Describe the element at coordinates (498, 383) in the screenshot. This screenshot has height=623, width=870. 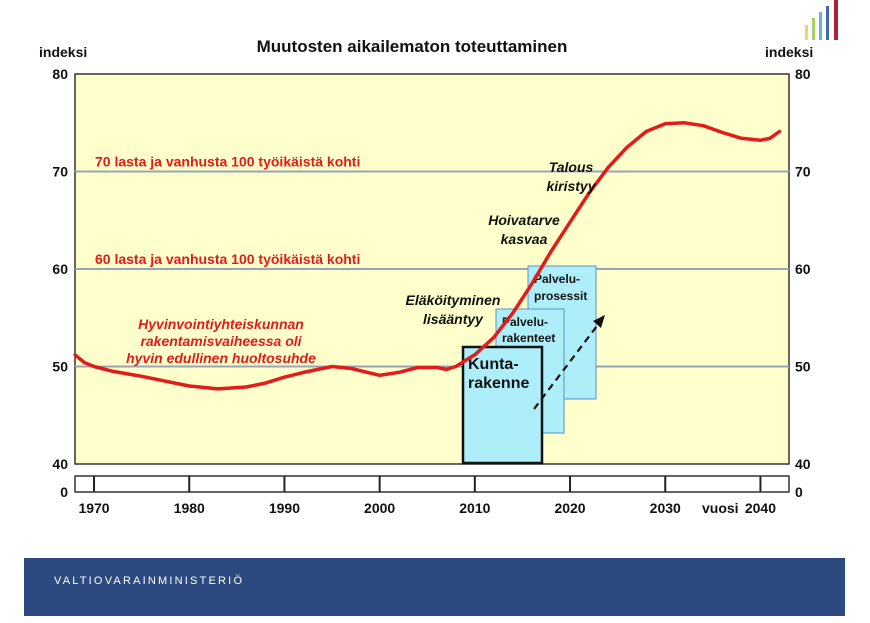
I see `kuntarakenne-label: rakenne` at that location.